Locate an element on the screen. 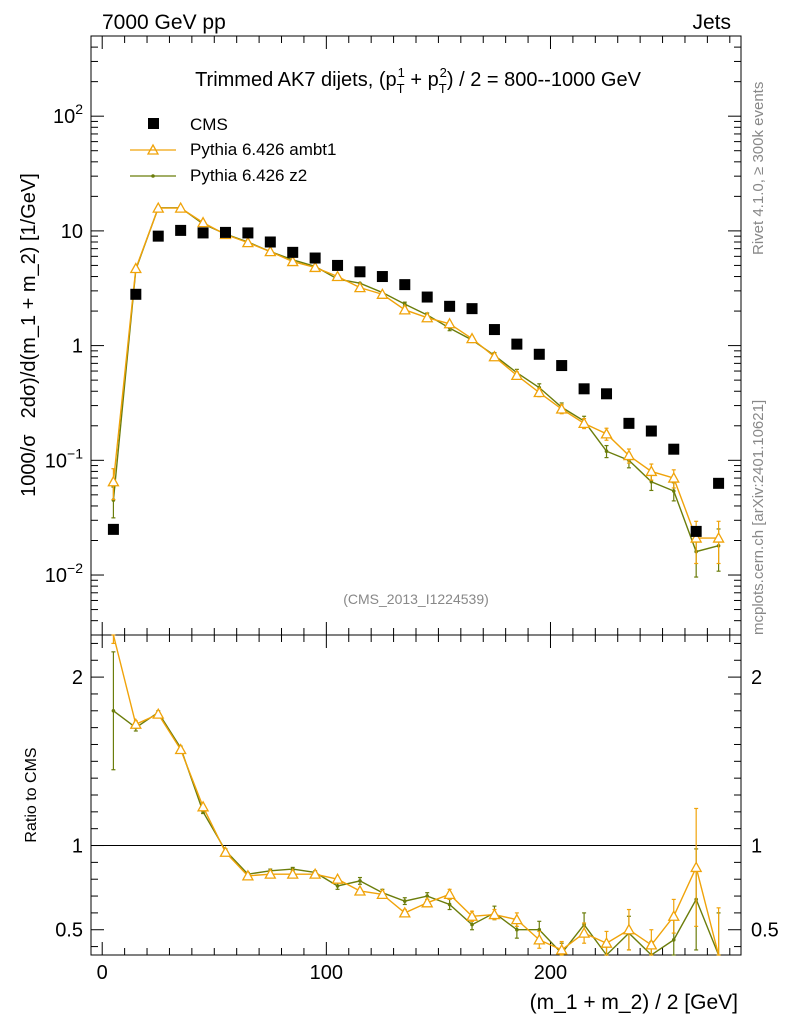 This screenshot has width=786, height=1024. main-ytick-label: 10⁻² is located at coordinates (64, 573).